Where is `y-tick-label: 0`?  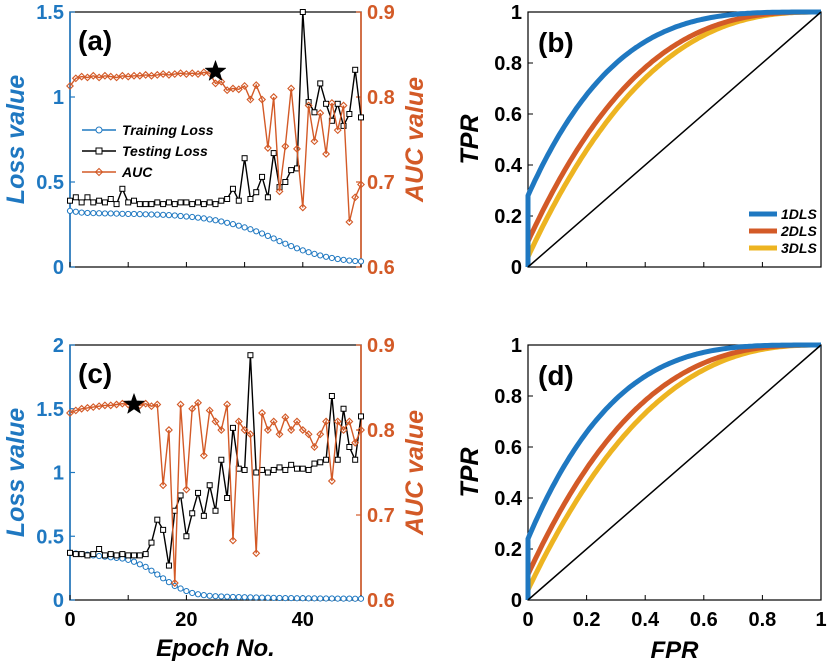 y-tick-label: 0 is located at coordinates (516, 601).